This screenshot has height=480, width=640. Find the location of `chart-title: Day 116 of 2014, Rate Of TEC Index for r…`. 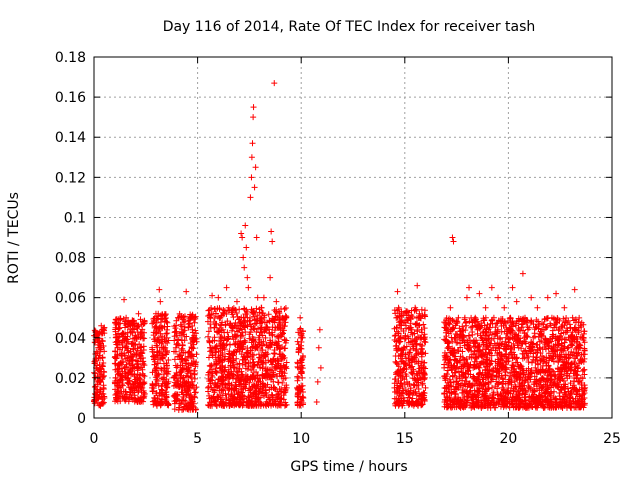

chart-title: Day 116 of 2014, Rate Of TEC Index for r… is located at coordinates (349, 27).